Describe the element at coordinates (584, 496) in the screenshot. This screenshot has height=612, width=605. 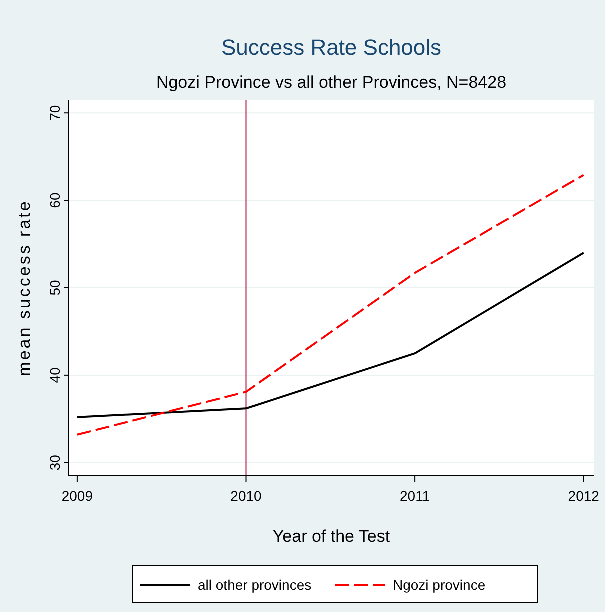
I see `x-tick-label: 2012` at that location.